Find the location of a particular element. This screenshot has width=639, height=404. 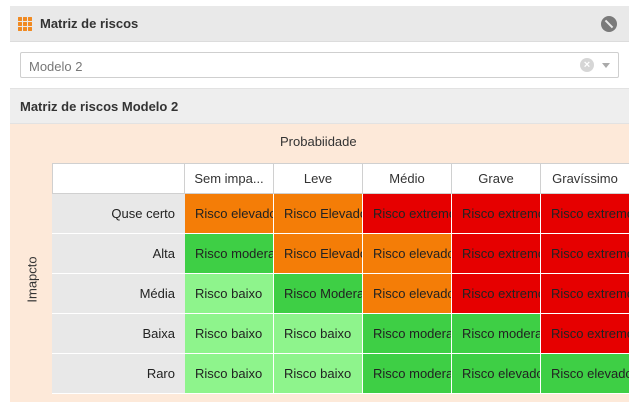

title-bar: Matriz de riscos is located at coordinates (319, 24).